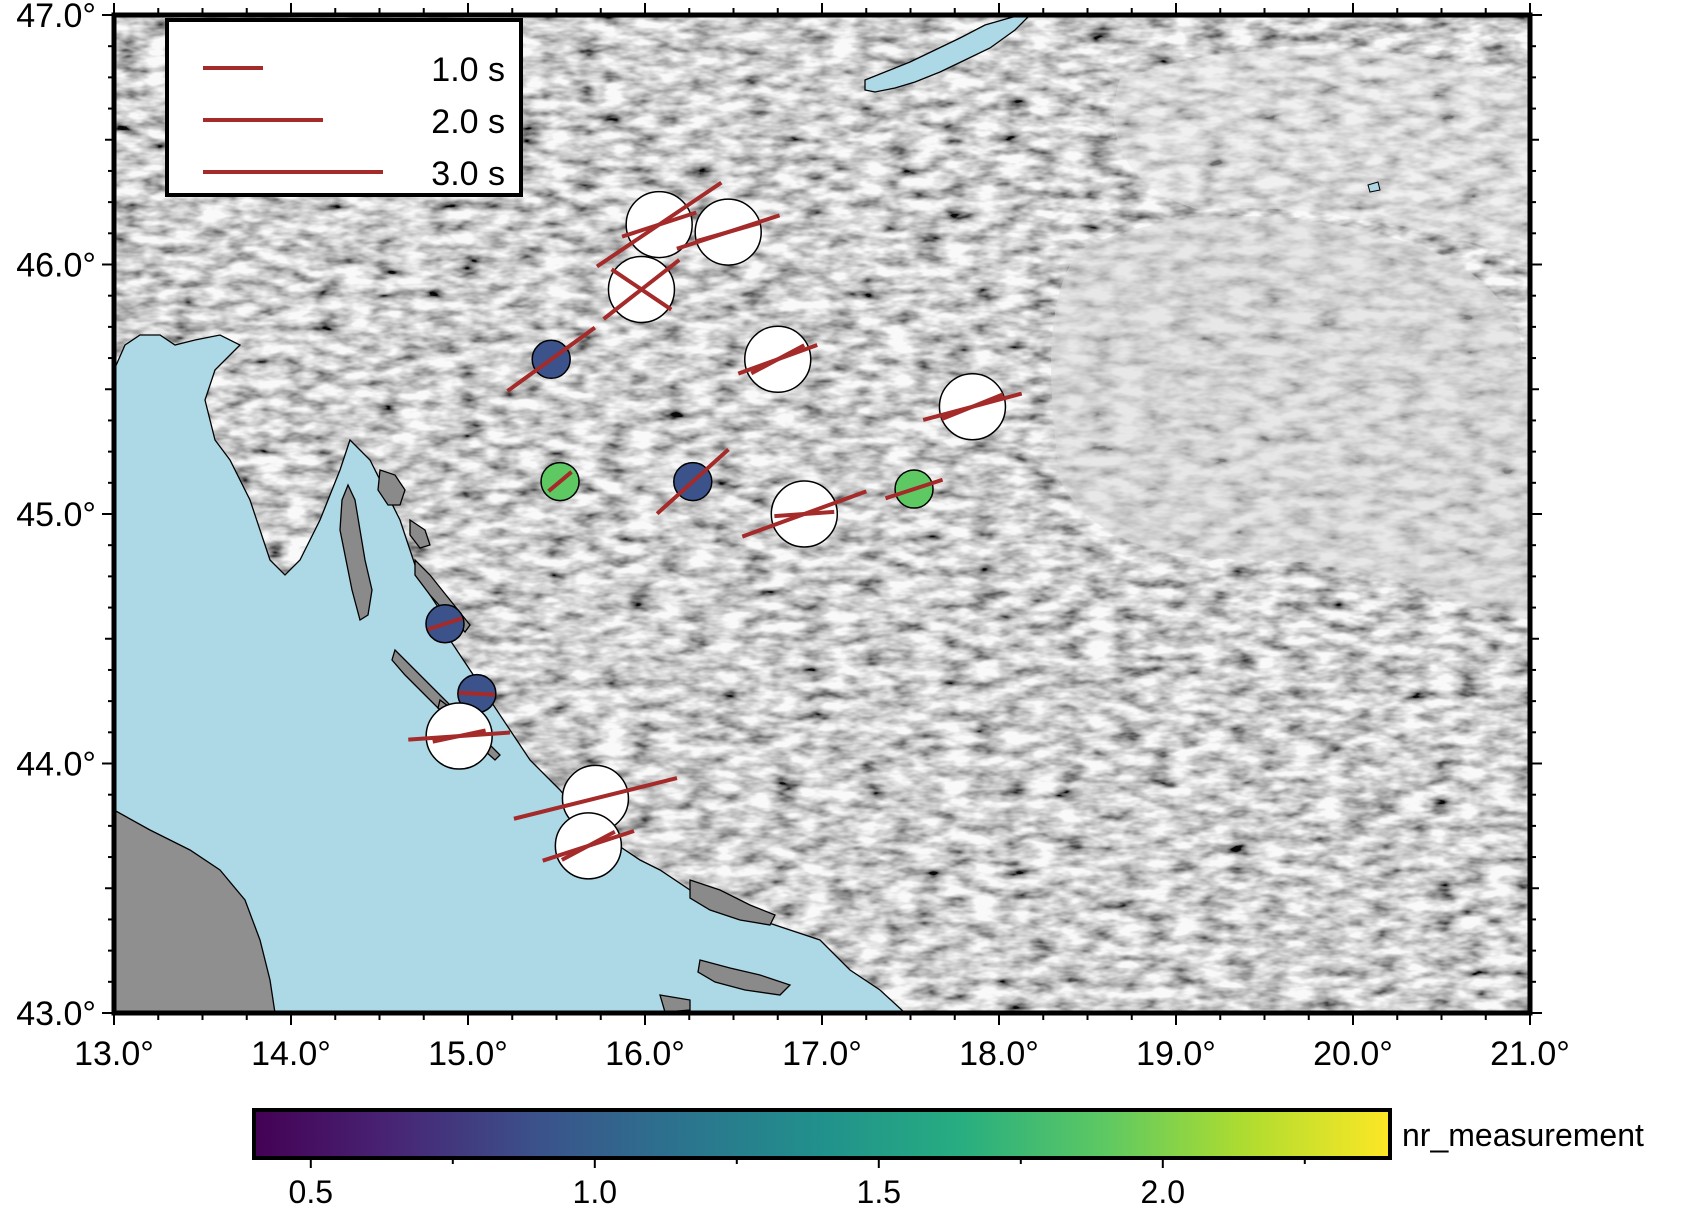  Describe the element at coordinates (468, 174) in the screenshot. I see `legend-label: 3.0 s` at that location.